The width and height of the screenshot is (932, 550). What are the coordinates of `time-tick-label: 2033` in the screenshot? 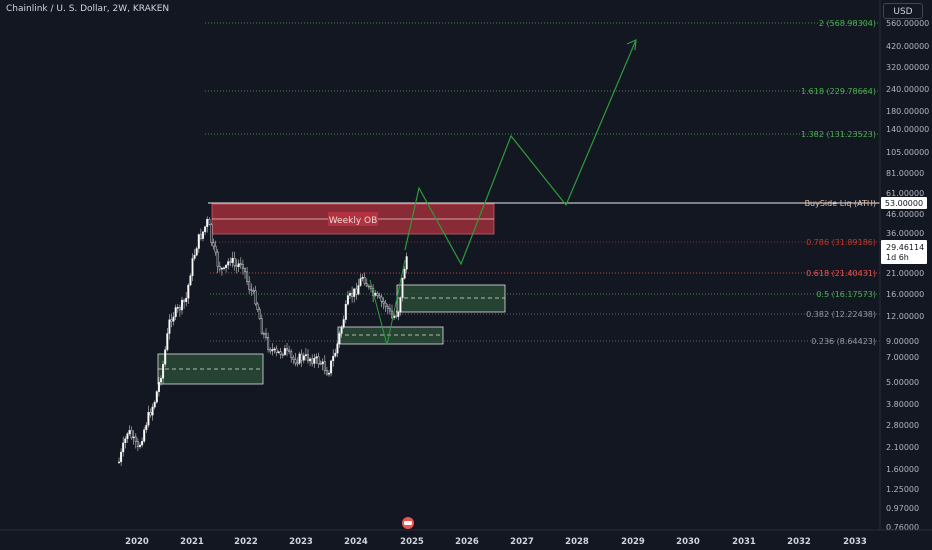 It's located at (855, 542).